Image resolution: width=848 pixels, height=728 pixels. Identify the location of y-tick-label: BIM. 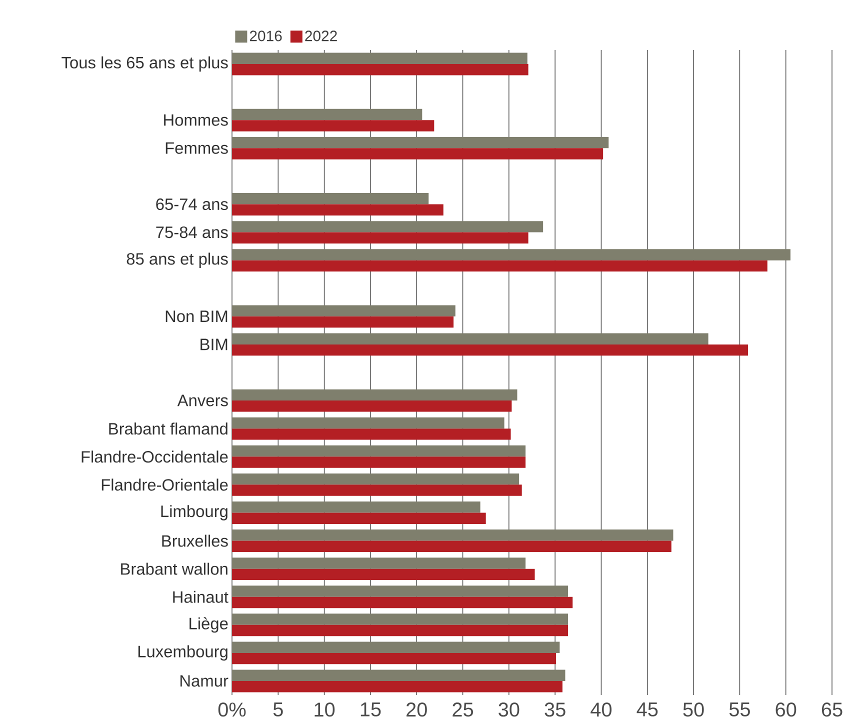
(214, 344).